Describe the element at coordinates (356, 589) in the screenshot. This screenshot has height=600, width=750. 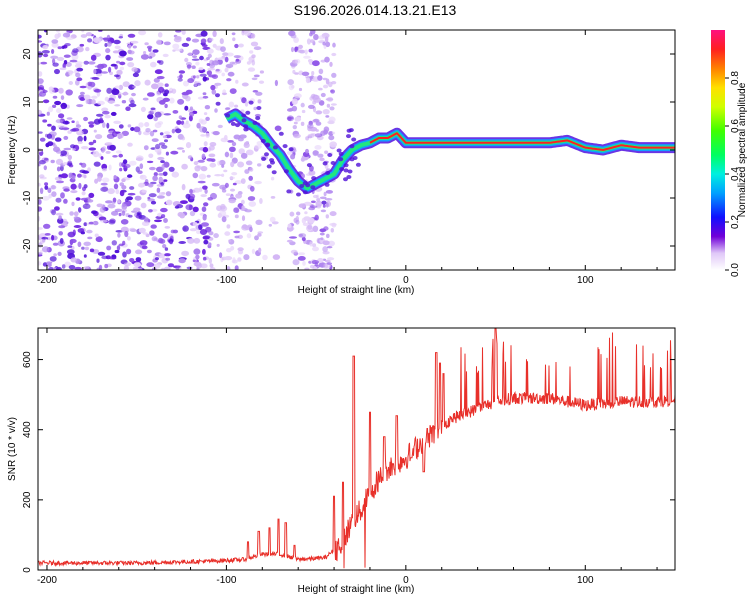
I see `snr-xlabel: Height of straight line (km)` at that location.